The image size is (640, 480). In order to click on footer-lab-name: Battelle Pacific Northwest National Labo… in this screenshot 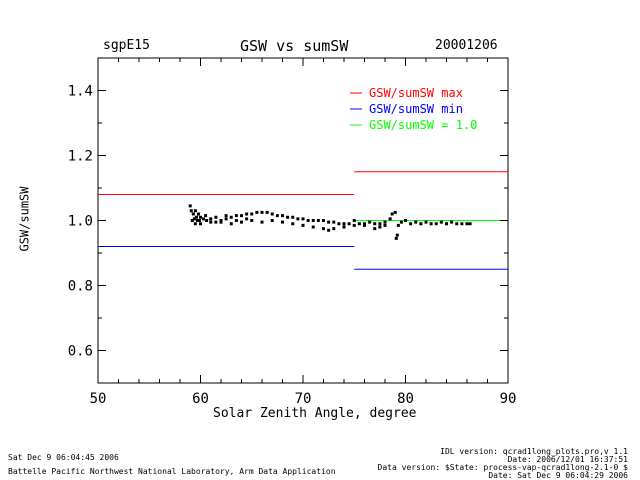, I will do `click(172, 471)`.